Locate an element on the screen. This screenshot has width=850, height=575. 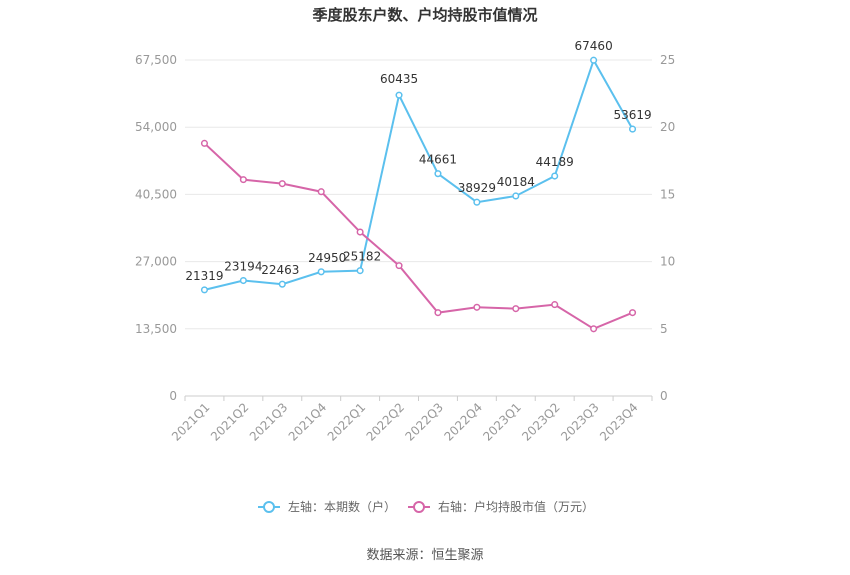
left-axis-tick-label: 27,000 is located at coordinates (156, 262).